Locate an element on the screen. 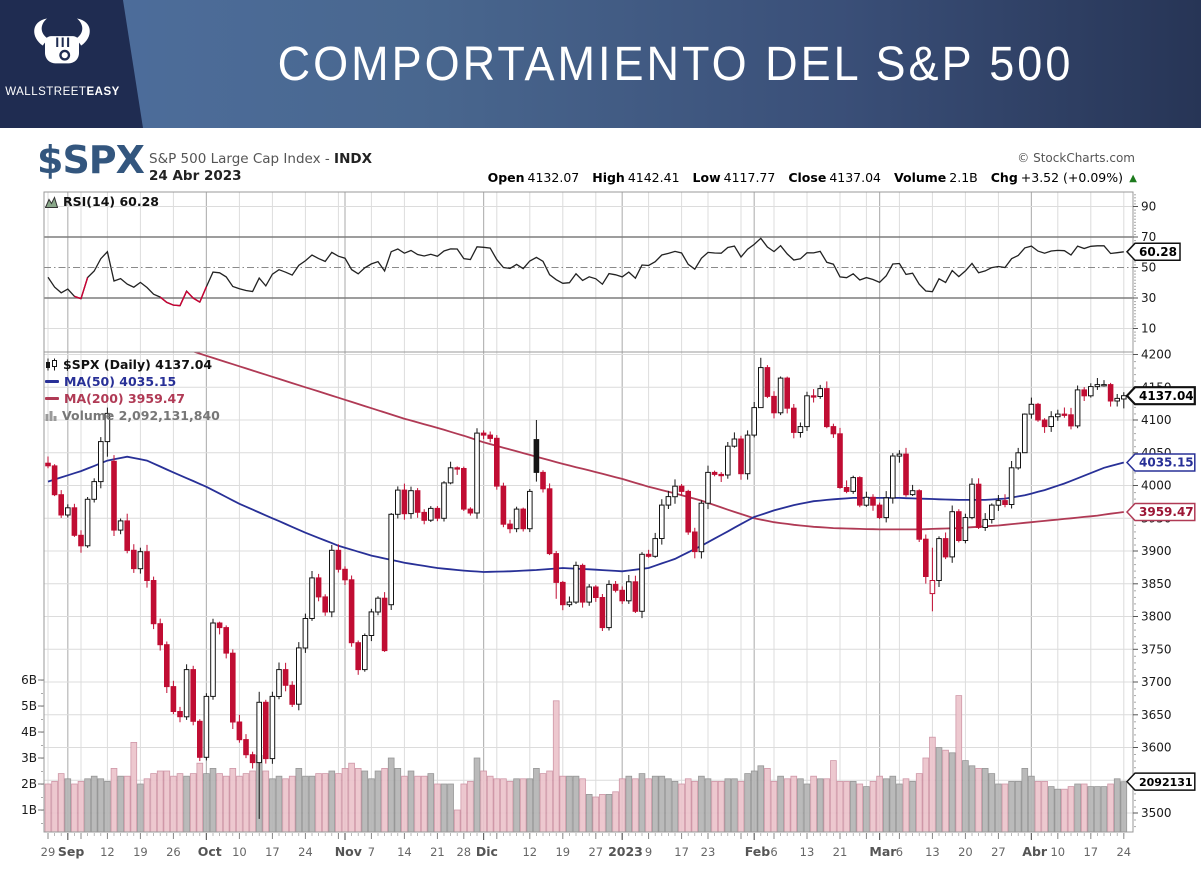 The width and height of the screenshot is (1201, 872). ohlc-item: Low 4117.77 is located at coordinates (734, 177).